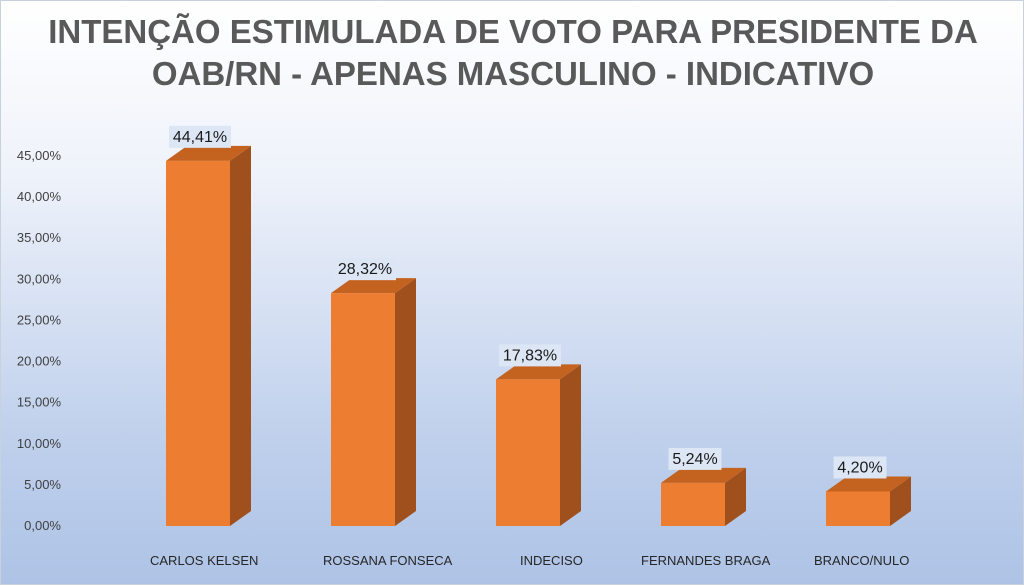 Image resolution: width=1024 pixels, height=585 pixels. Describe the element at coordinates (39, 319) in the screenshot. I see `y-tick-label: 25,00%` at that location.